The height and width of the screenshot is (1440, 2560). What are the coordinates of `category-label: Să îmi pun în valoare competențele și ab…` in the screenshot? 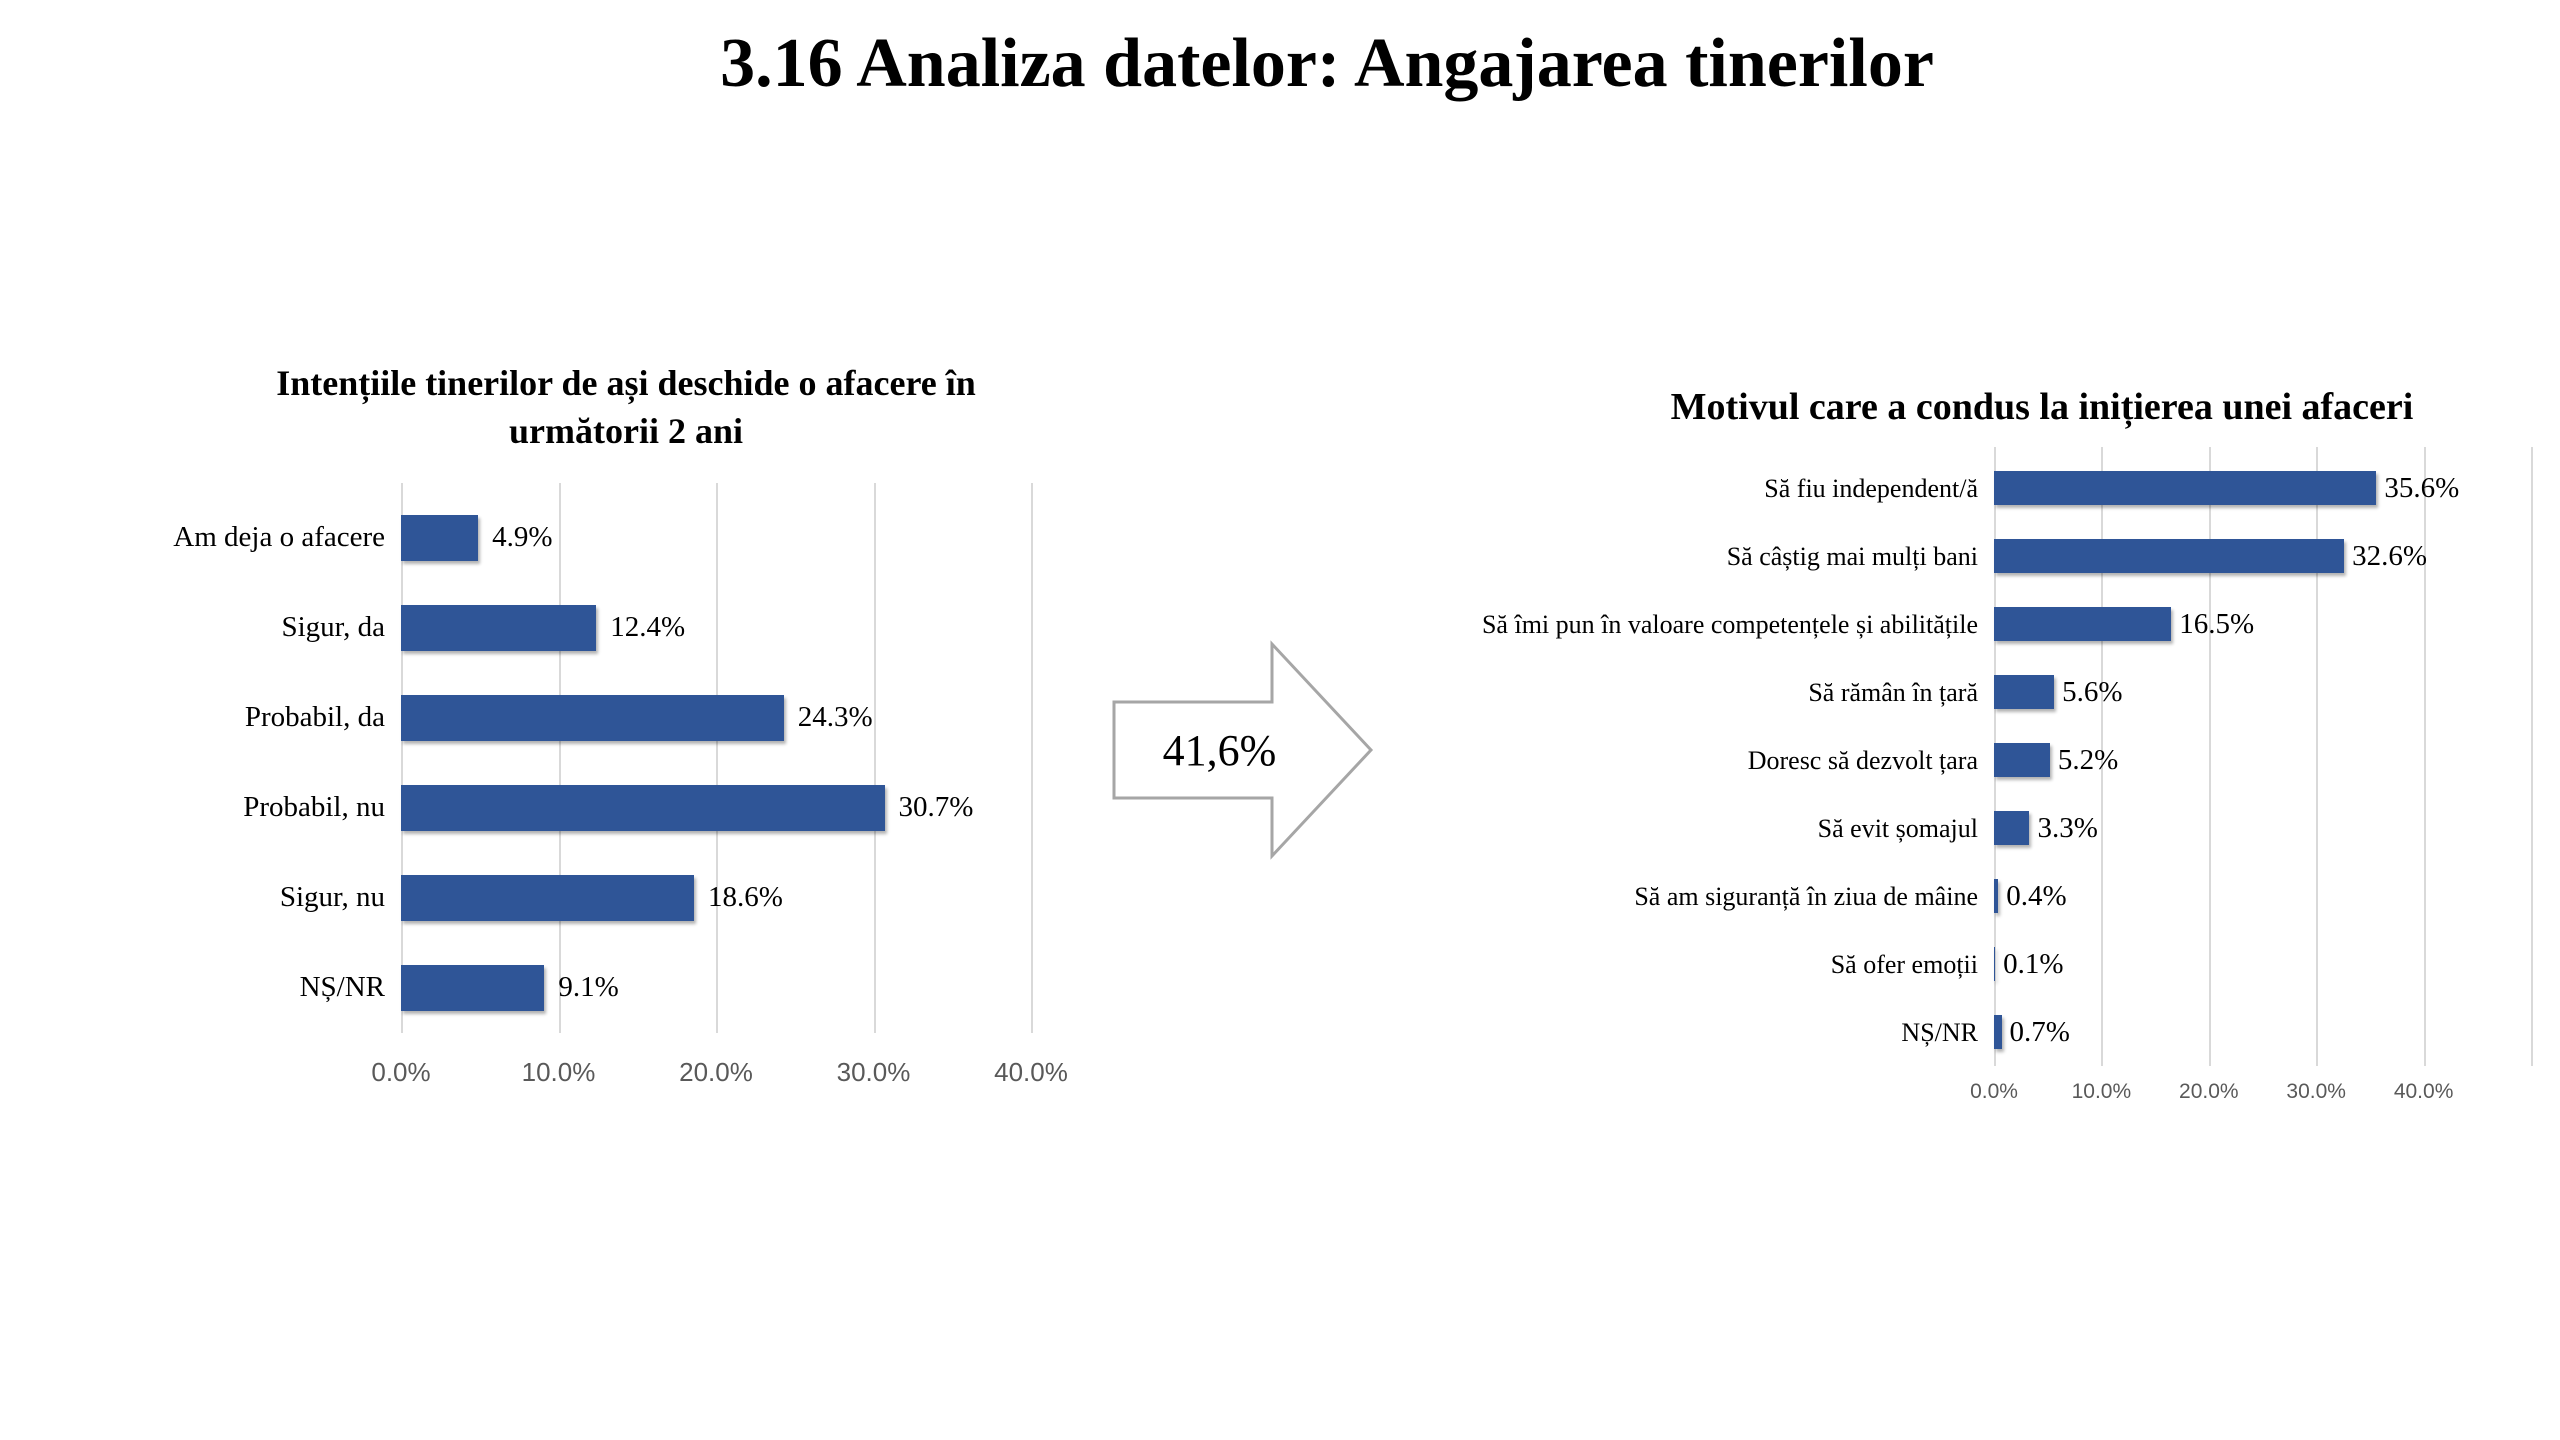 It's located at (1729, 624).